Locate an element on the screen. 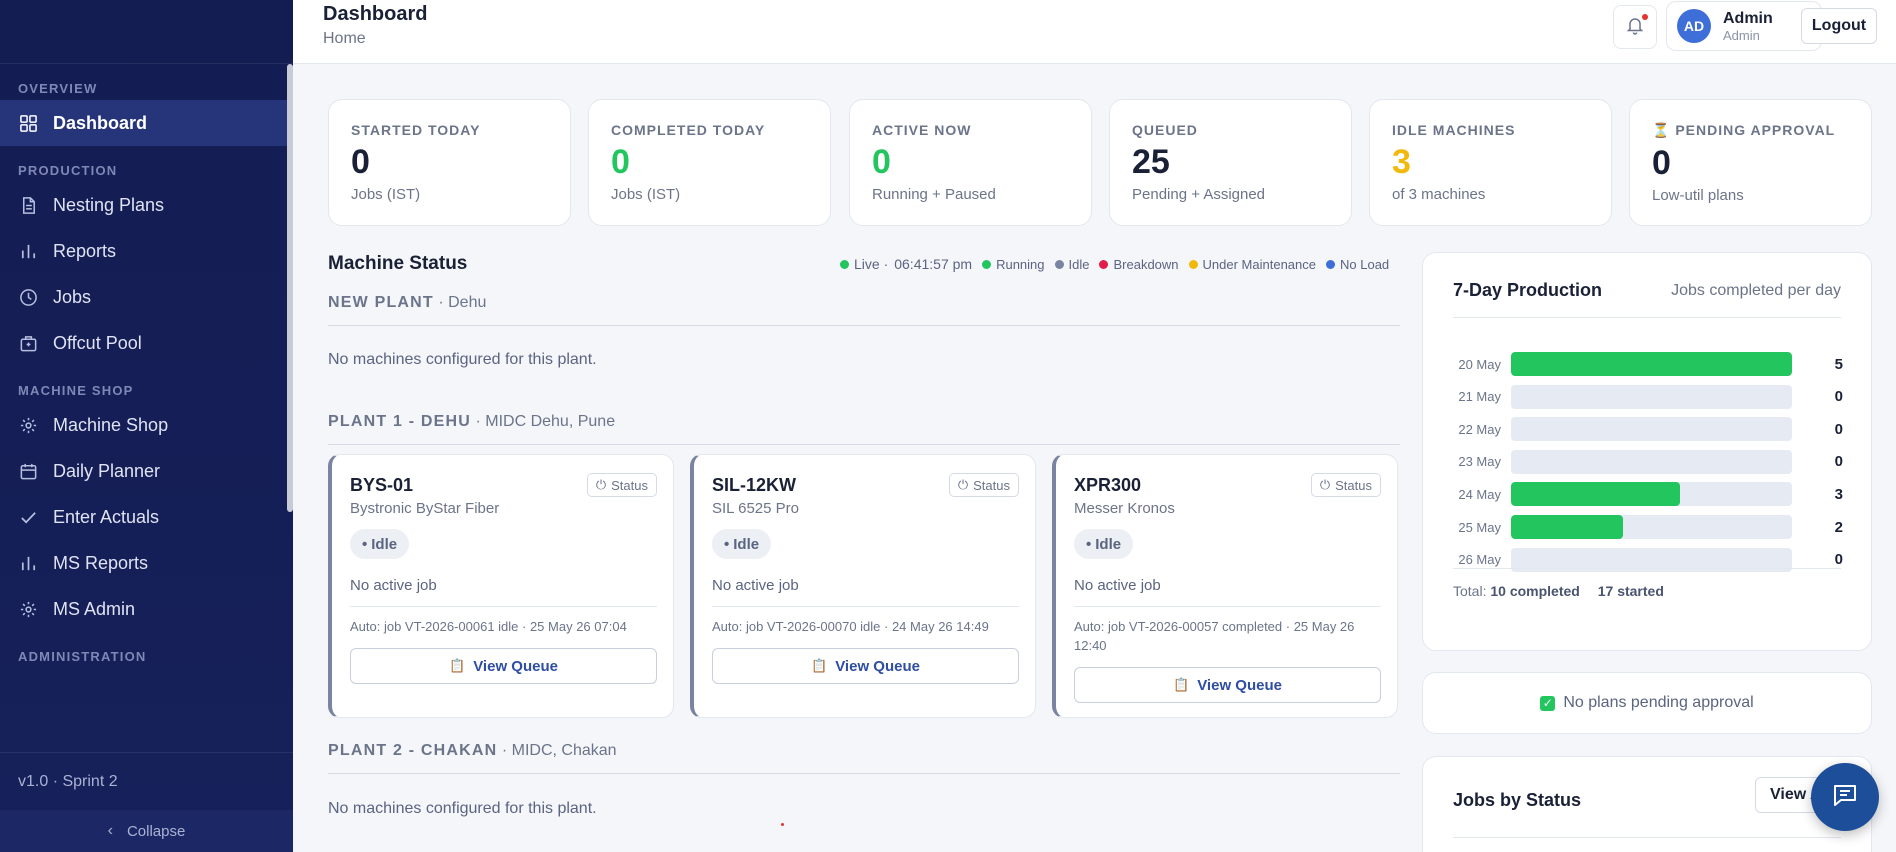 Image resolution: width=1896 pixels, height=852 pixels. bar-date-label: 23 May is located at coordinates (1479, 462).